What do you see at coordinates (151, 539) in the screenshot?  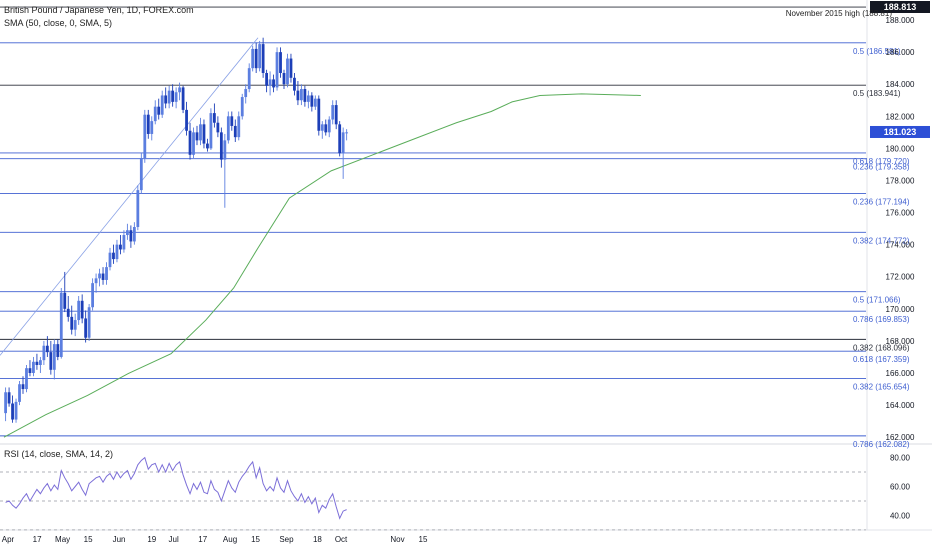 I see `time-axis-label: 19` at bounding box center [151, 539].